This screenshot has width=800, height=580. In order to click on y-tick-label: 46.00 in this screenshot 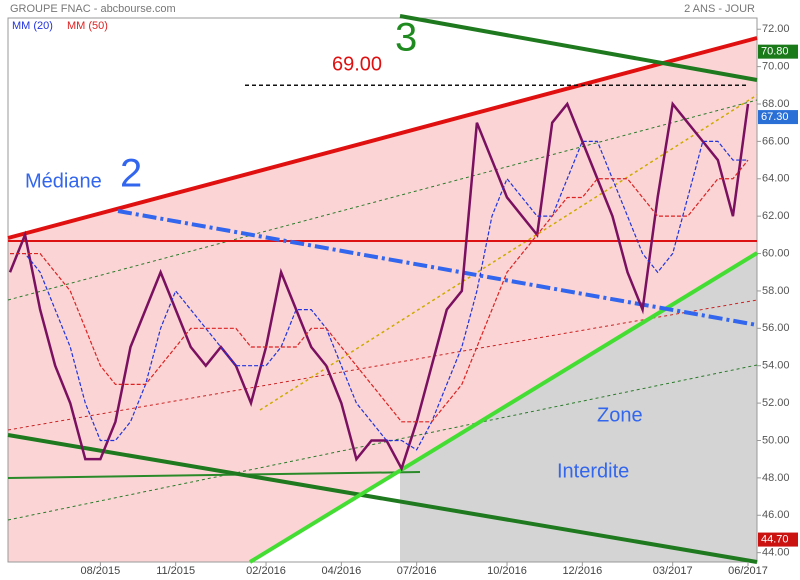, I will do `click(776, 515)`.